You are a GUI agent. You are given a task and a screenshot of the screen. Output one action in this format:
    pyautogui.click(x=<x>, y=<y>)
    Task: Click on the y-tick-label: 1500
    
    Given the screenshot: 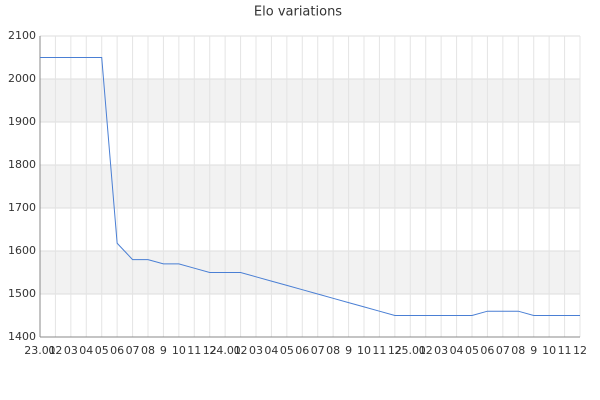 What is the action you would take?
    pyautogui.click(x=22, y=293)
    